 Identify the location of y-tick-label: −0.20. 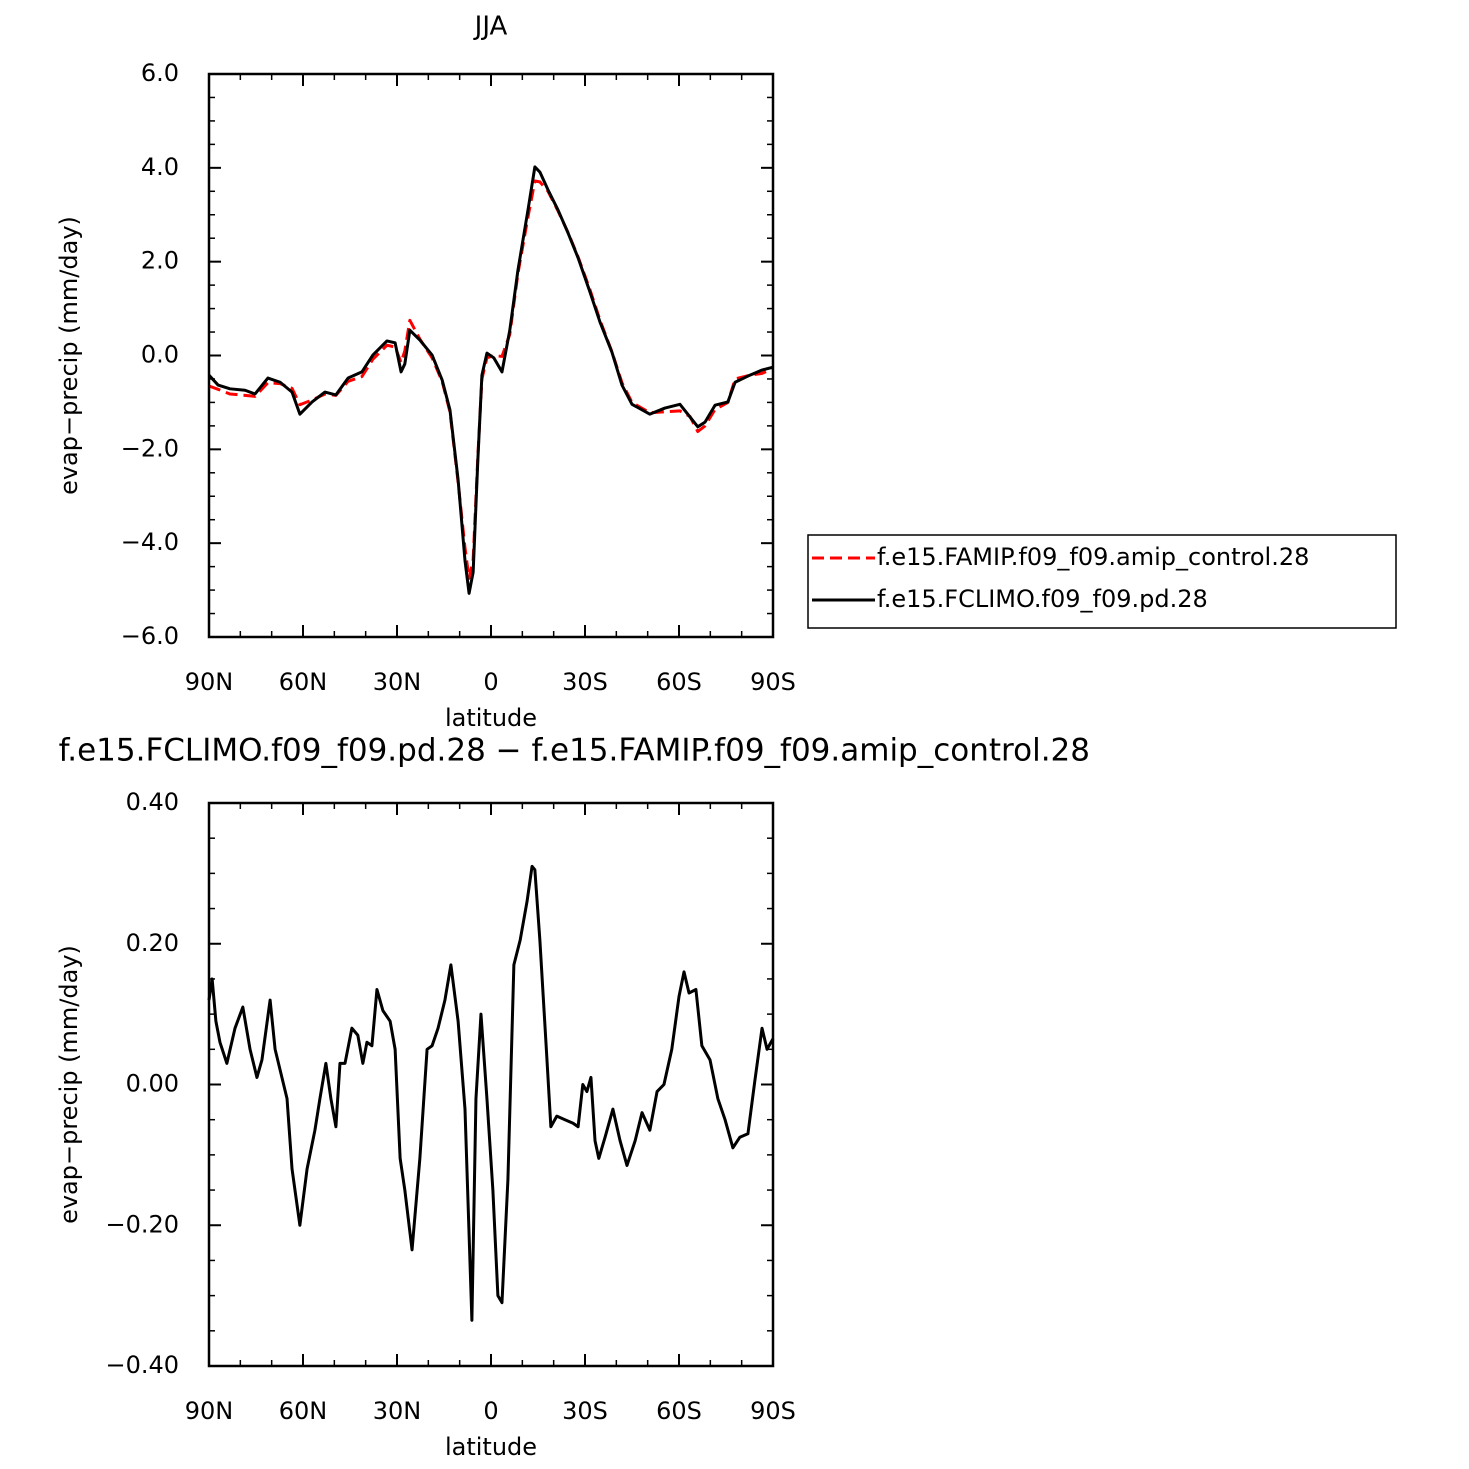
(142, 1224).